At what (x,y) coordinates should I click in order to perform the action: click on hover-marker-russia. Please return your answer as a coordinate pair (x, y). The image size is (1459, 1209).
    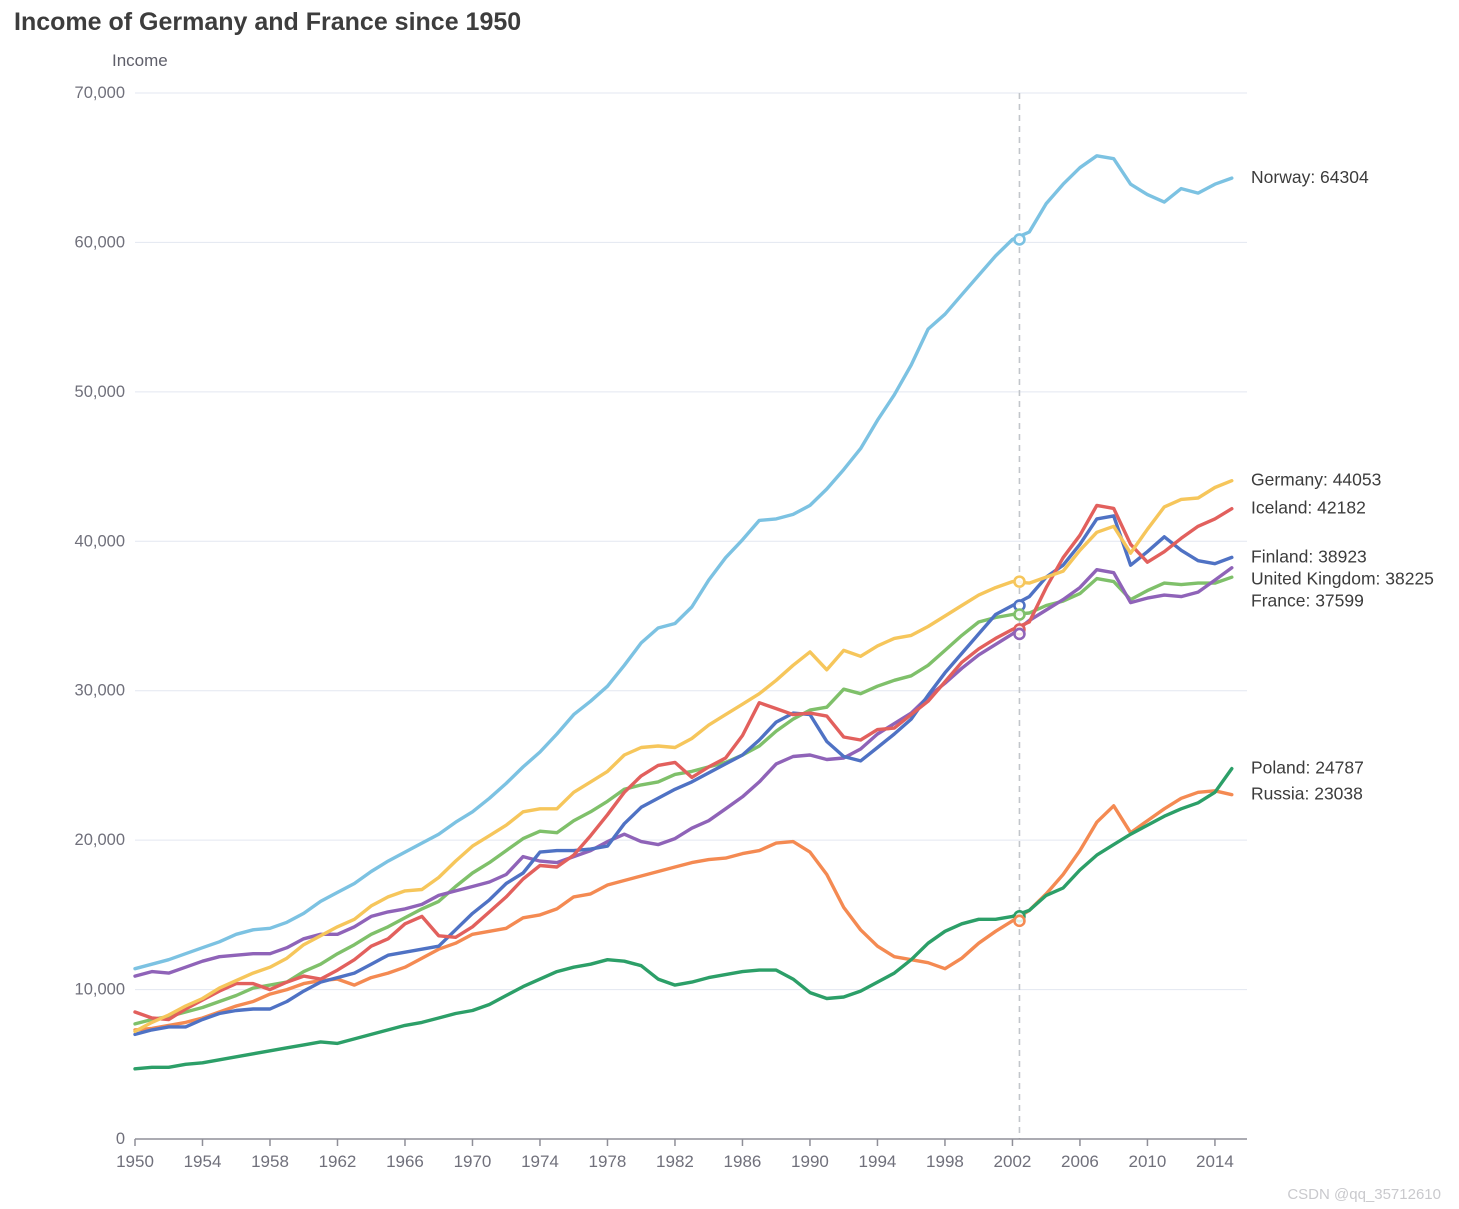
    Looking at the image, I should click on (1019, 921).